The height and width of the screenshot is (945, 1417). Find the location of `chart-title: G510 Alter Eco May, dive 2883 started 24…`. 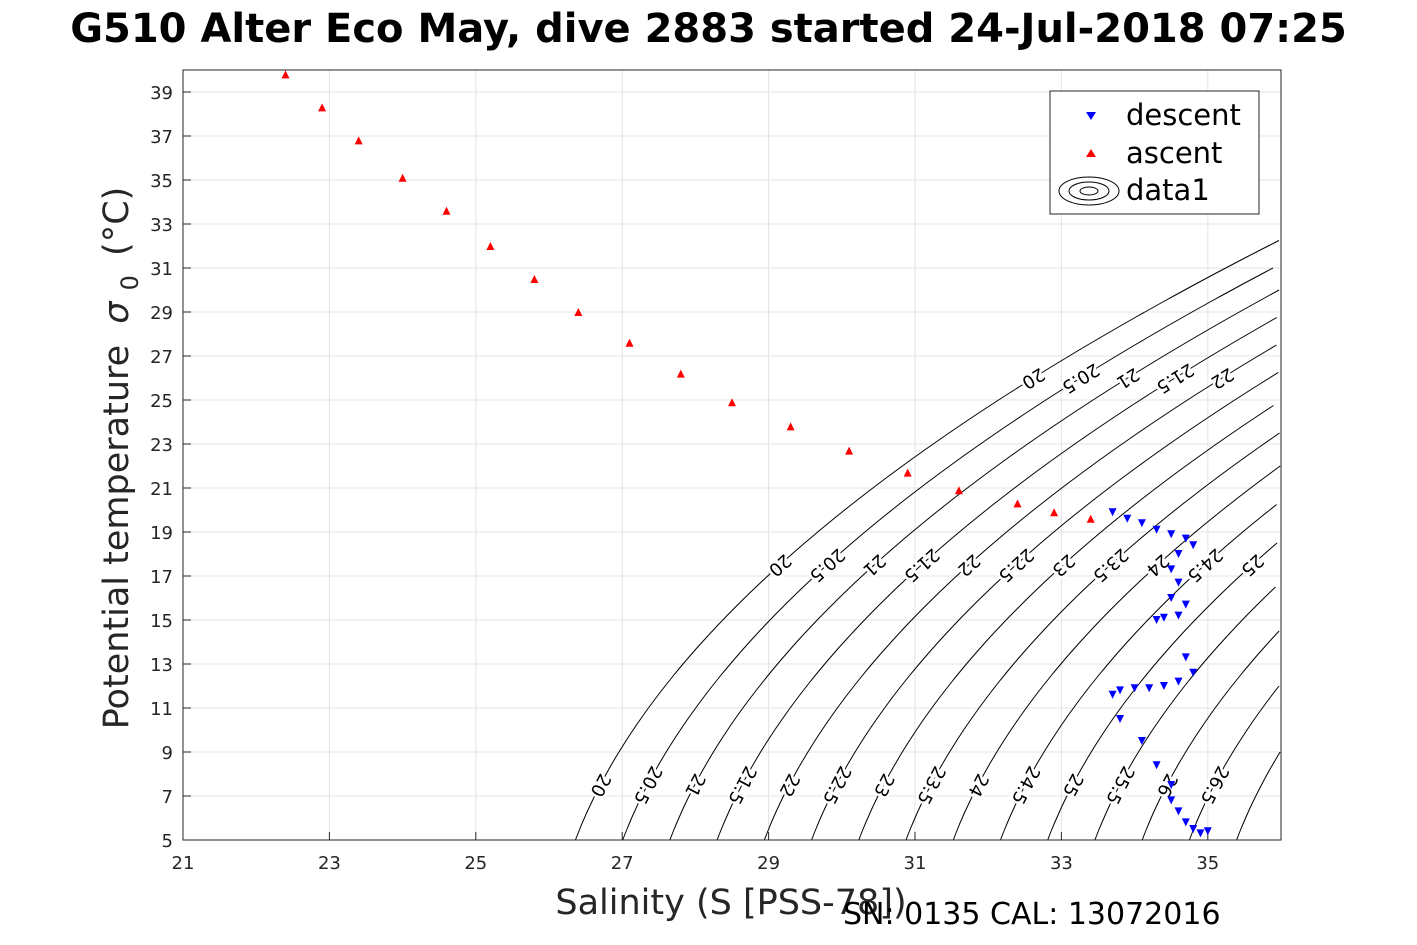

chart-title: G510 Alter Eco May, dive 2883 started 24… is located at coordinates (708, 29).